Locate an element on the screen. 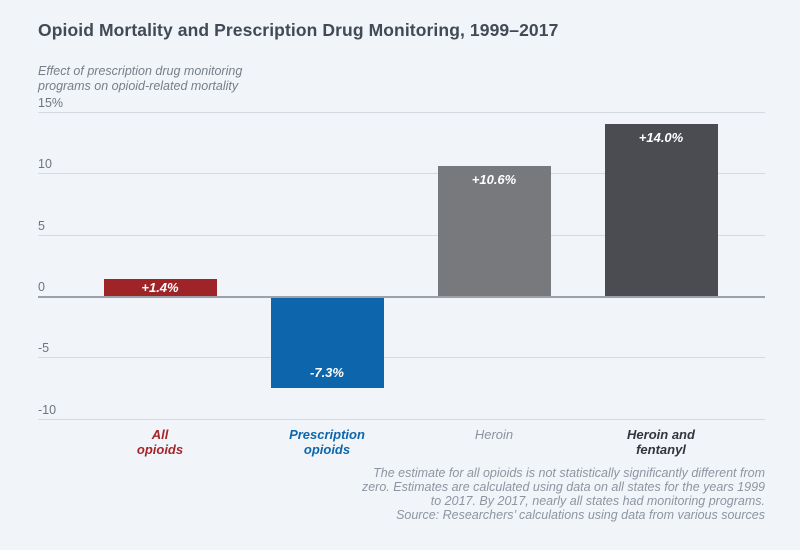 This screenshot has width=800, height=550. y-tick-label: 15% is located at coordinates (51, 103).